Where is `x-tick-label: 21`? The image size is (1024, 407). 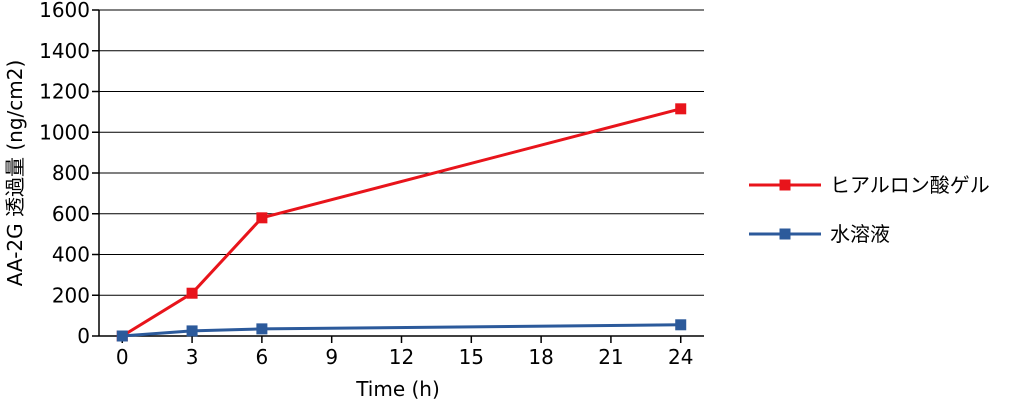 x-tick-label: 21 is located at coordinates (610, 357).